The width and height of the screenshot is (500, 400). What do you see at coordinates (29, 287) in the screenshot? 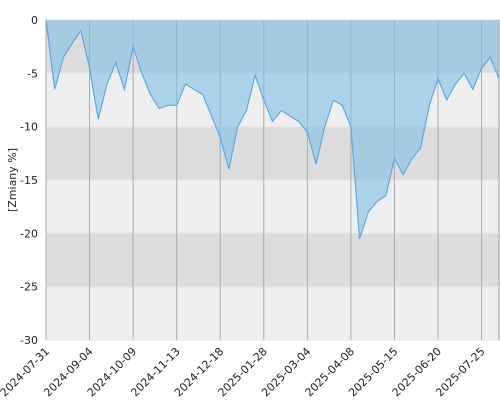
I see `y-tick-label: -25` at bounding box center [29, 287].